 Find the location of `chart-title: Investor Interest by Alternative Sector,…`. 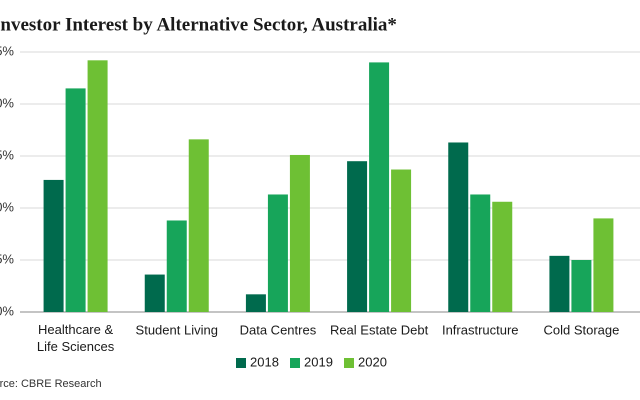

chart-title: Investor Interest by Alternative Sector,… is located at coordinates (198, 24).